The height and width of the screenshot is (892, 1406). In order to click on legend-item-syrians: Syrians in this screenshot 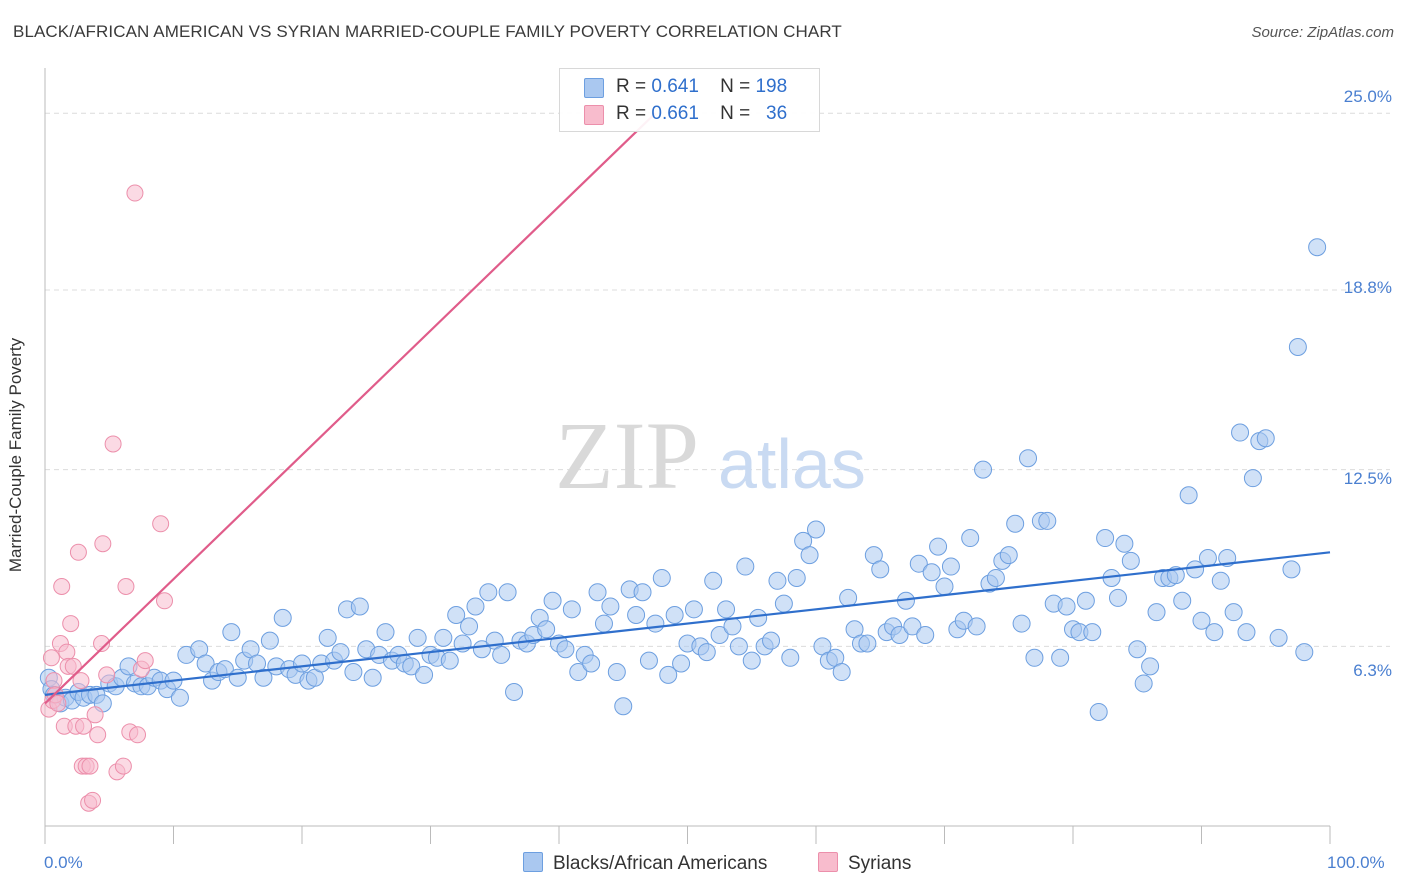, I will do `click(864, 863)`.